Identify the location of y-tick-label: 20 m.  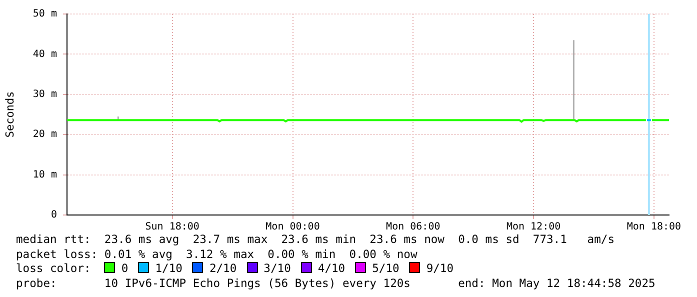
(44, 134).